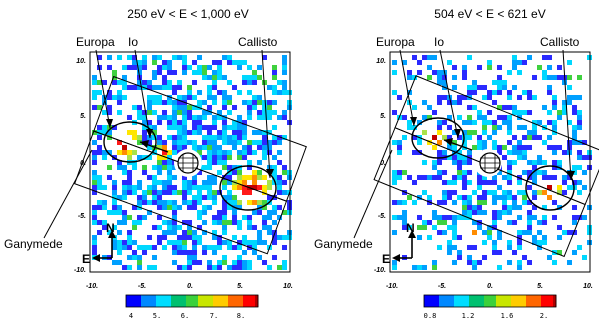 This screenshot has height=325, width=599. Describe the element at coordinates (248, 188) in the screenshot. I see `left-callisto-ellipse` at that location.